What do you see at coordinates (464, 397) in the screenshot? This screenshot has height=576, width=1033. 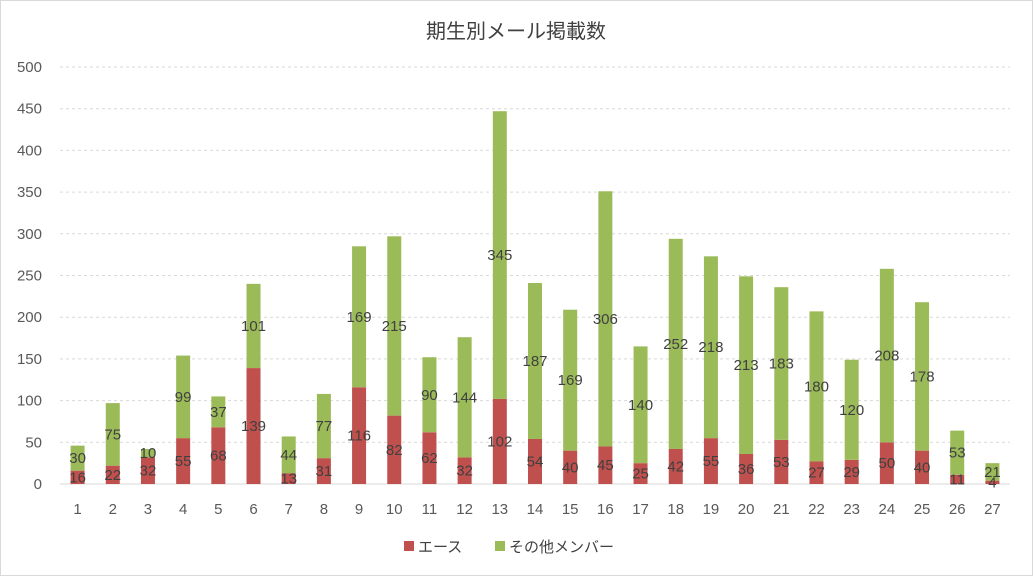 I see `data-label-other-members: 144` at bounding box center [464, 397].